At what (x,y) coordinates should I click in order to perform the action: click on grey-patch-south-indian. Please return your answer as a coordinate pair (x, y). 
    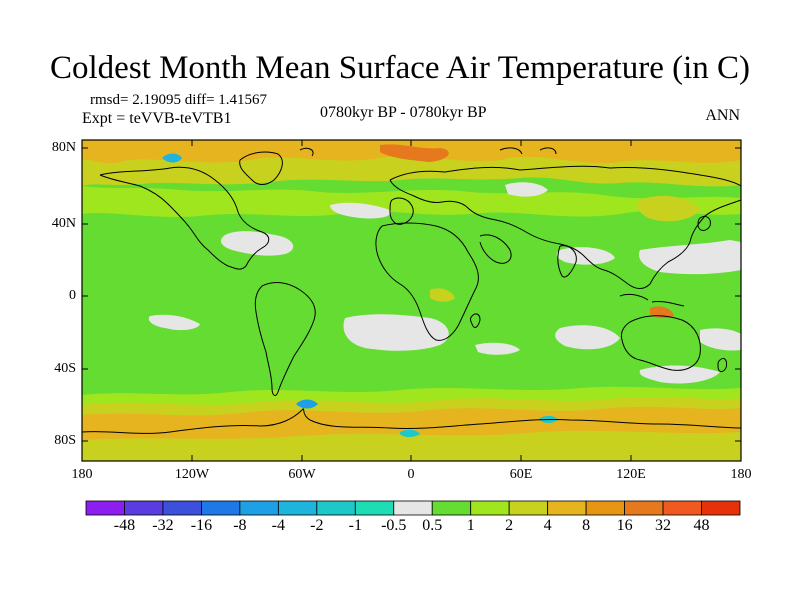
    Looking at the image, I should click on (497, 348).